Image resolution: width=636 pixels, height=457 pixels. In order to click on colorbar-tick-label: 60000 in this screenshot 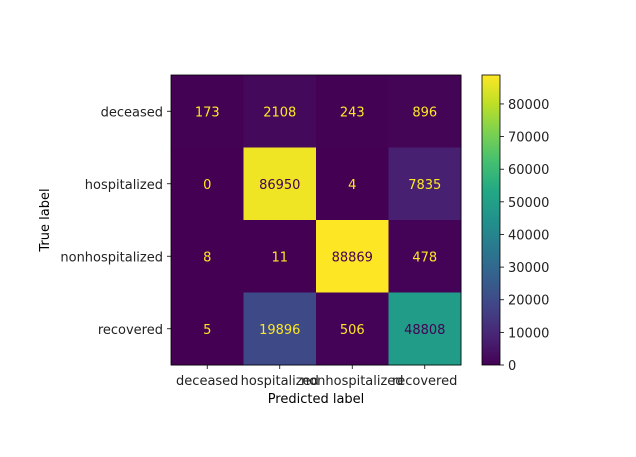, I will do `click(528, 170)`.